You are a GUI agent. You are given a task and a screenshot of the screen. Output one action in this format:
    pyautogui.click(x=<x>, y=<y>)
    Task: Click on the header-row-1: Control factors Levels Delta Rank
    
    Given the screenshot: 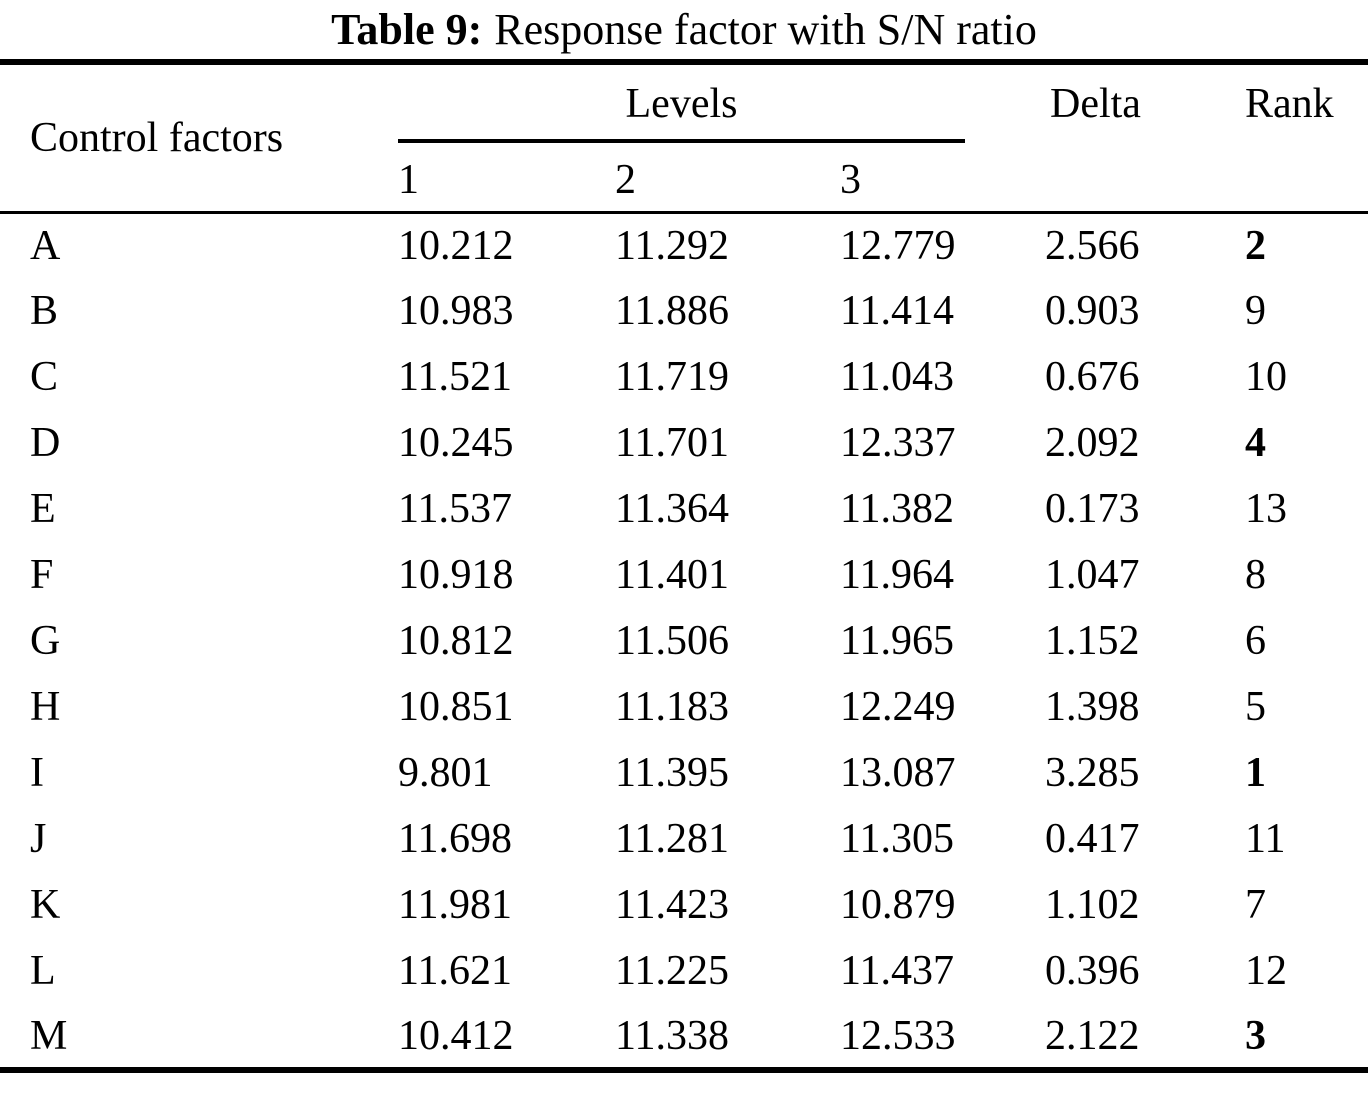 What is the action you would take?
    pyautogui.click(x=684, y=138)
    